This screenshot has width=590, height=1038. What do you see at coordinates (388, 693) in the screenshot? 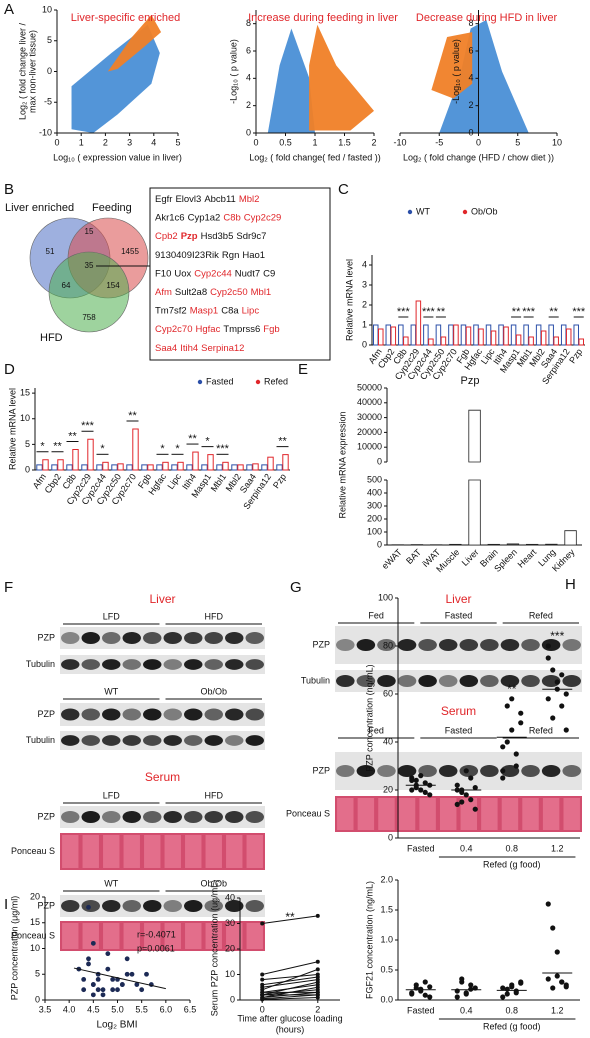
I see `y-tick-label: 60` at bounding box center [388, 693].